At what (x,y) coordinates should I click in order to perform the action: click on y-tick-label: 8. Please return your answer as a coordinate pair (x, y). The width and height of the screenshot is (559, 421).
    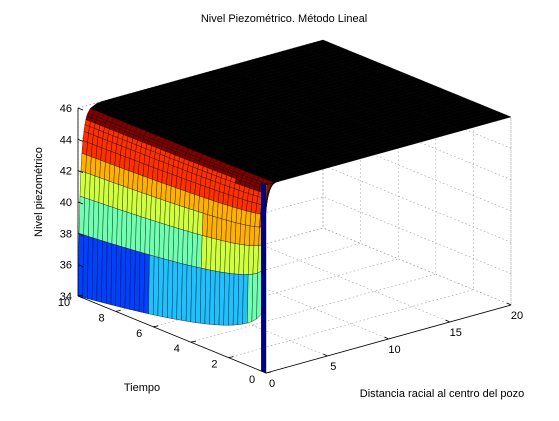
    Looking at the image, I should click on (102, 318).